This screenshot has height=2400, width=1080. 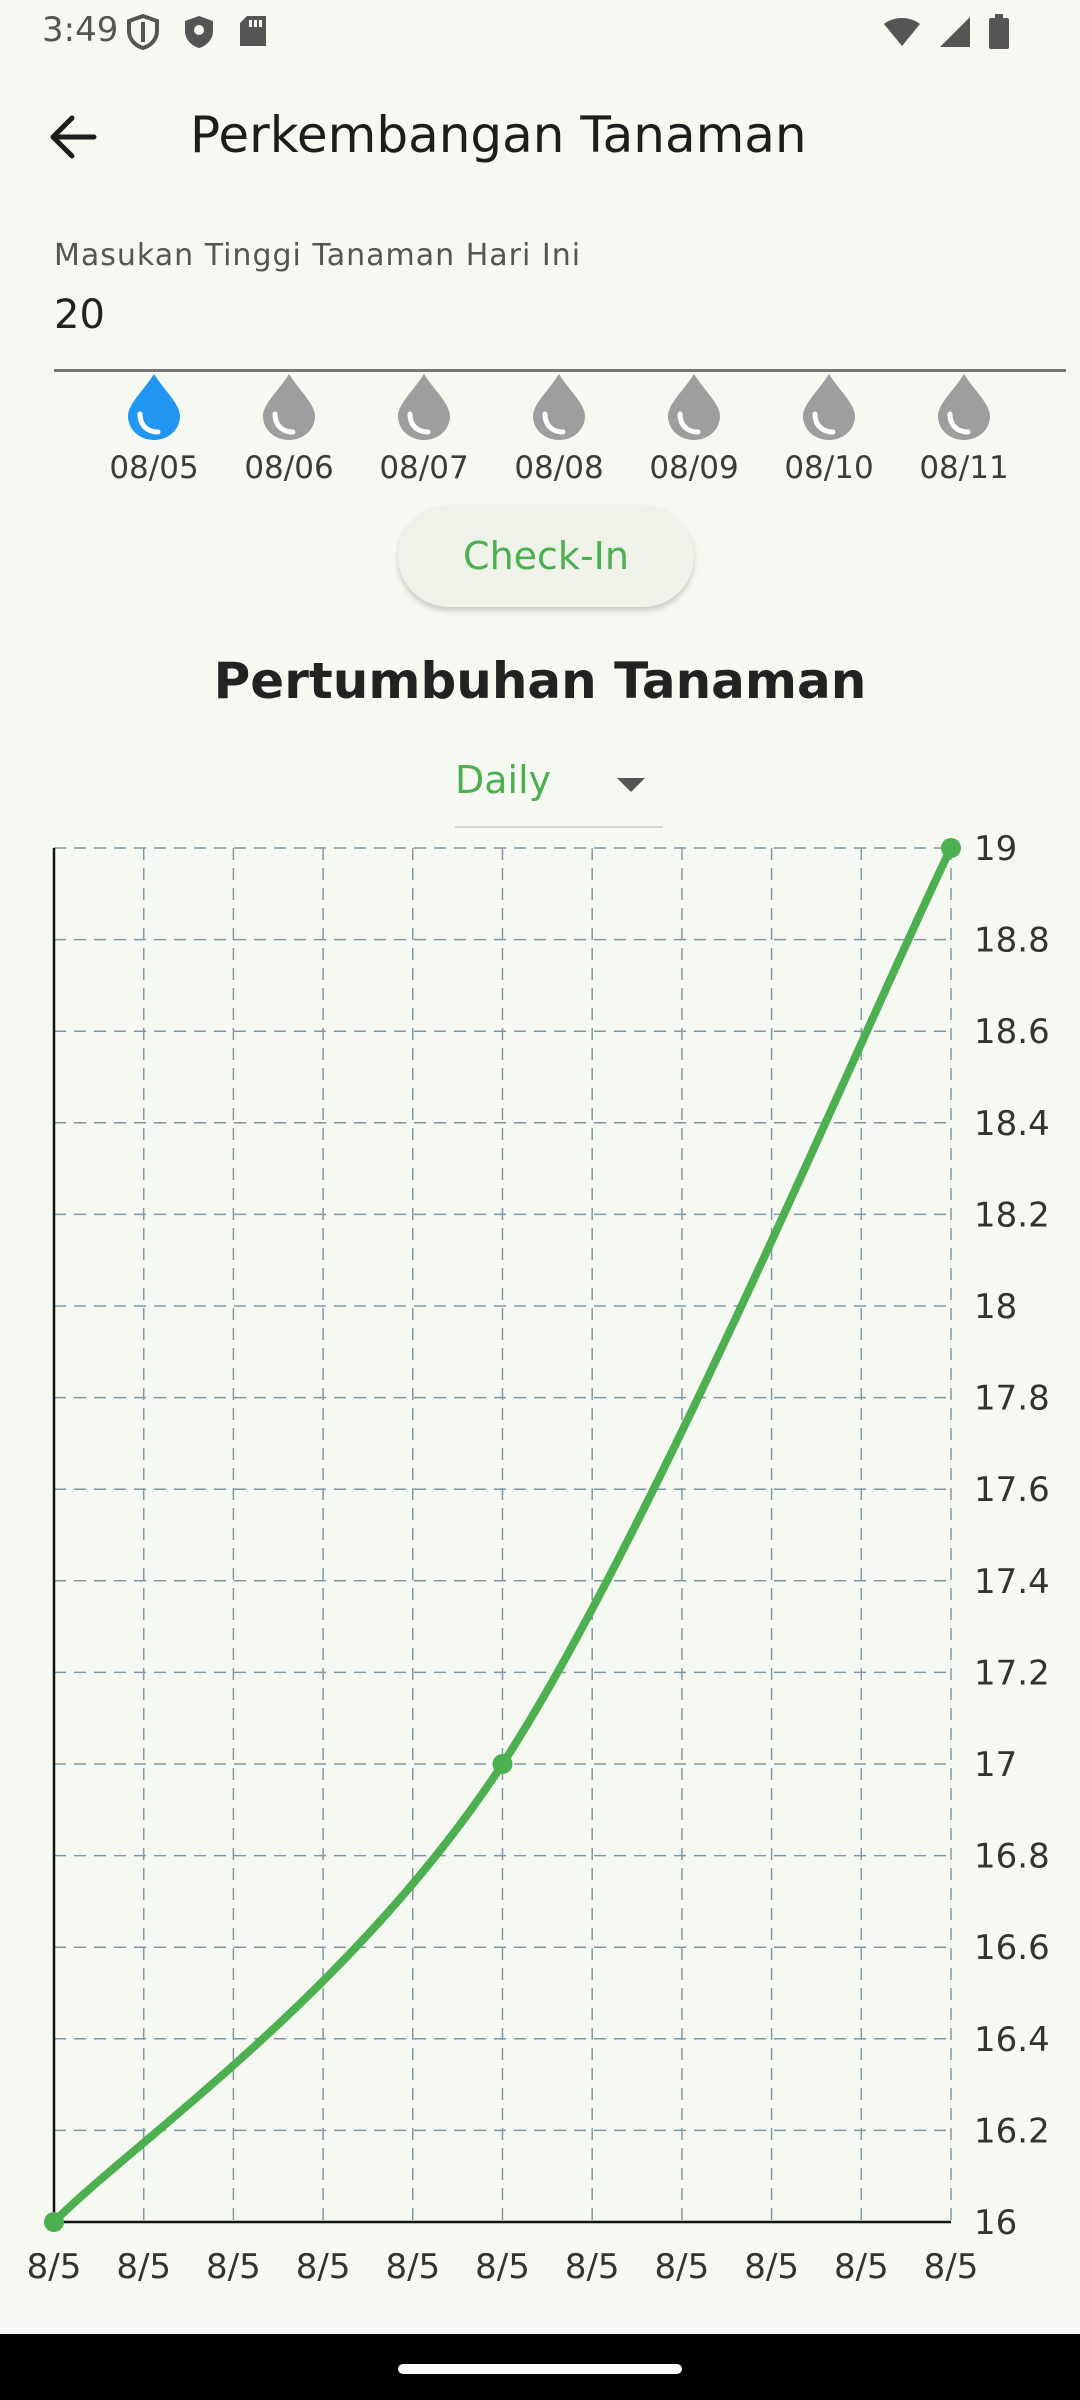 What do you see at coordinates (1012, 1032) in the screenshot?
I see `y-tick-label: 18.6` at bounding box center [1012, 1032].